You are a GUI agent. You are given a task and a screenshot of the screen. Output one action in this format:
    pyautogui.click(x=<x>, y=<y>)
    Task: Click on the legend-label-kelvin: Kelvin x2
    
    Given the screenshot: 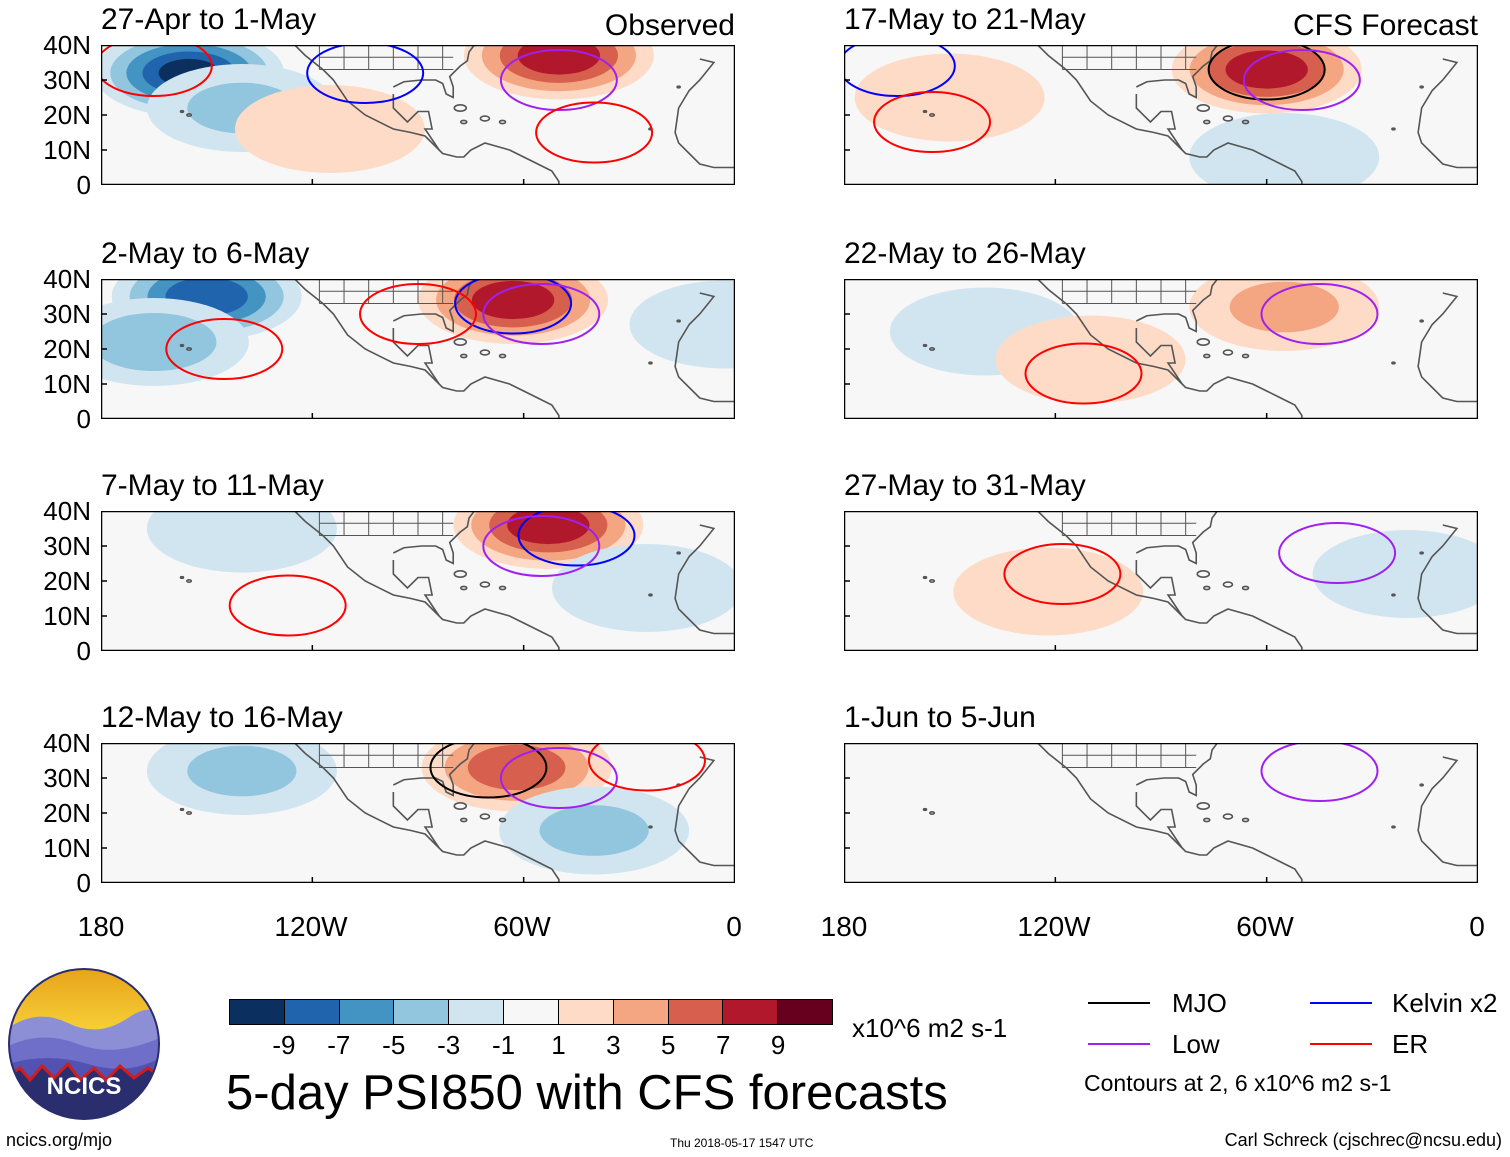 What is the action you would take?
    pyautogui.click(x=1445, y=1003)
    